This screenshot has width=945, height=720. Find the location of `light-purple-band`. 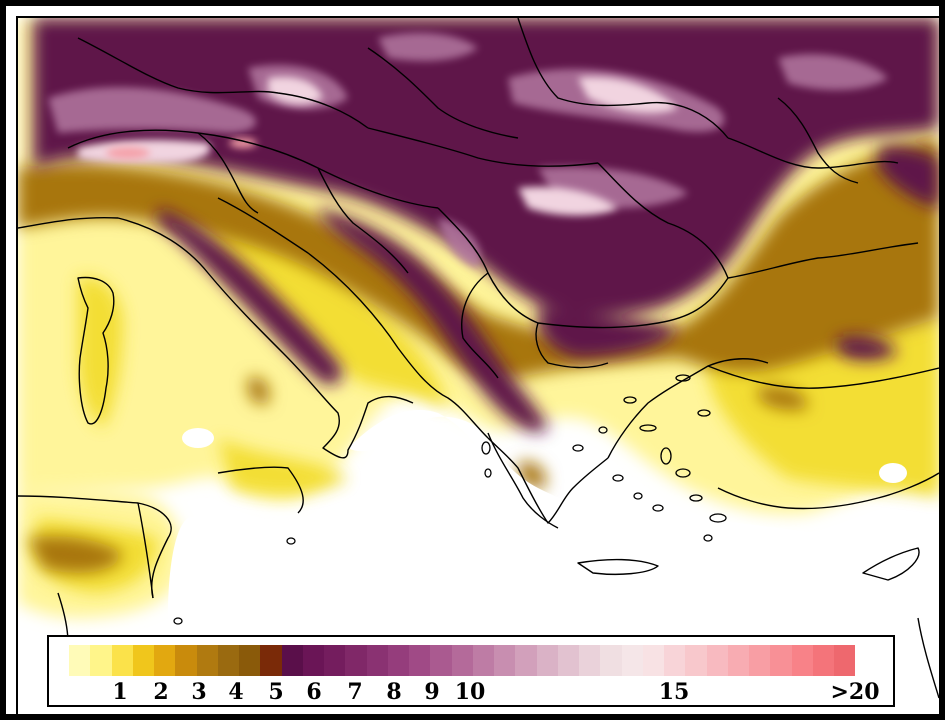

light-purple-band is located at coordinates (152, 110).